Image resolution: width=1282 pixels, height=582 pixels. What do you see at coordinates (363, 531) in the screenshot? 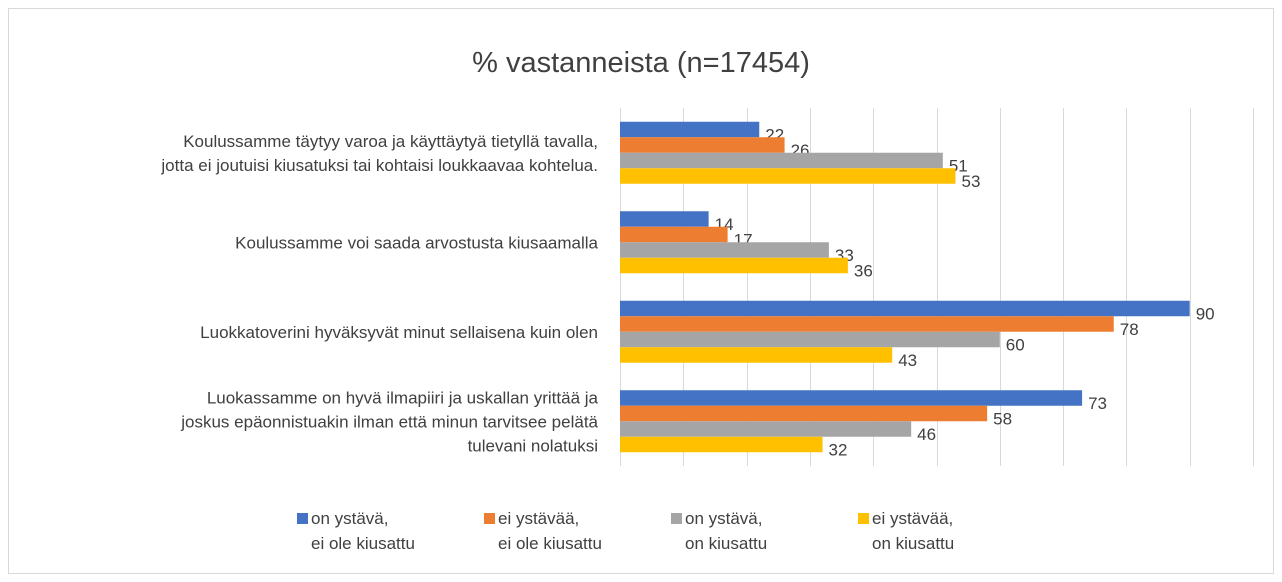
I see `legend-label: on ystävä, ei ole kiusattu` at bounding box center [363, 531].